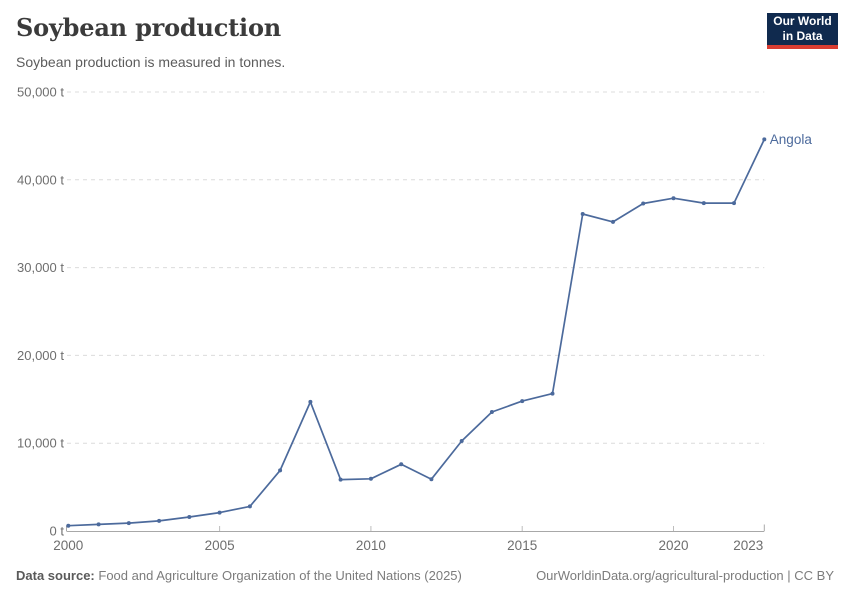 The width and height of the screenshot is (850, 600). Describe the element at coordinates (55, 575) in the screenshot. I see `data-source-label: Data source:` at that location.